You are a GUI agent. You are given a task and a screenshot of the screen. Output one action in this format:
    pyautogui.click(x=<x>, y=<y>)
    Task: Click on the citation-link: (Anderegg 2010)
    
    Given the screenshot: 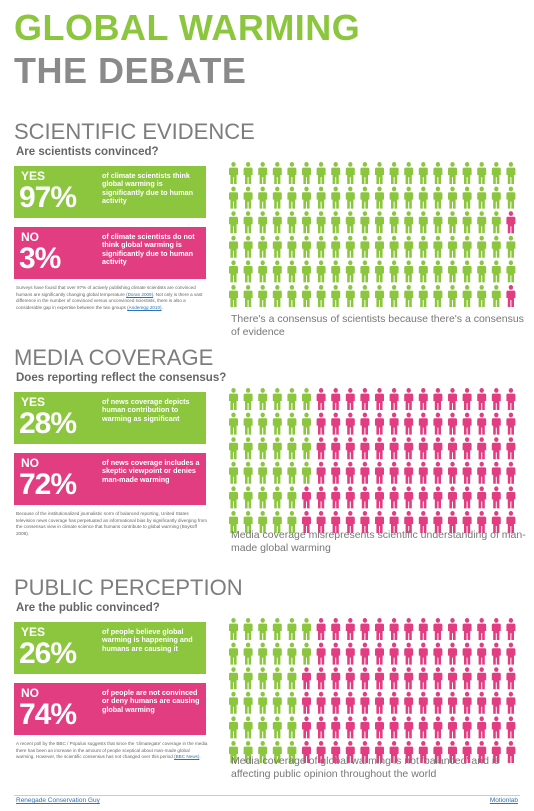 What is the action you would take?
    pyautogui.click(x=144, y=307)
    